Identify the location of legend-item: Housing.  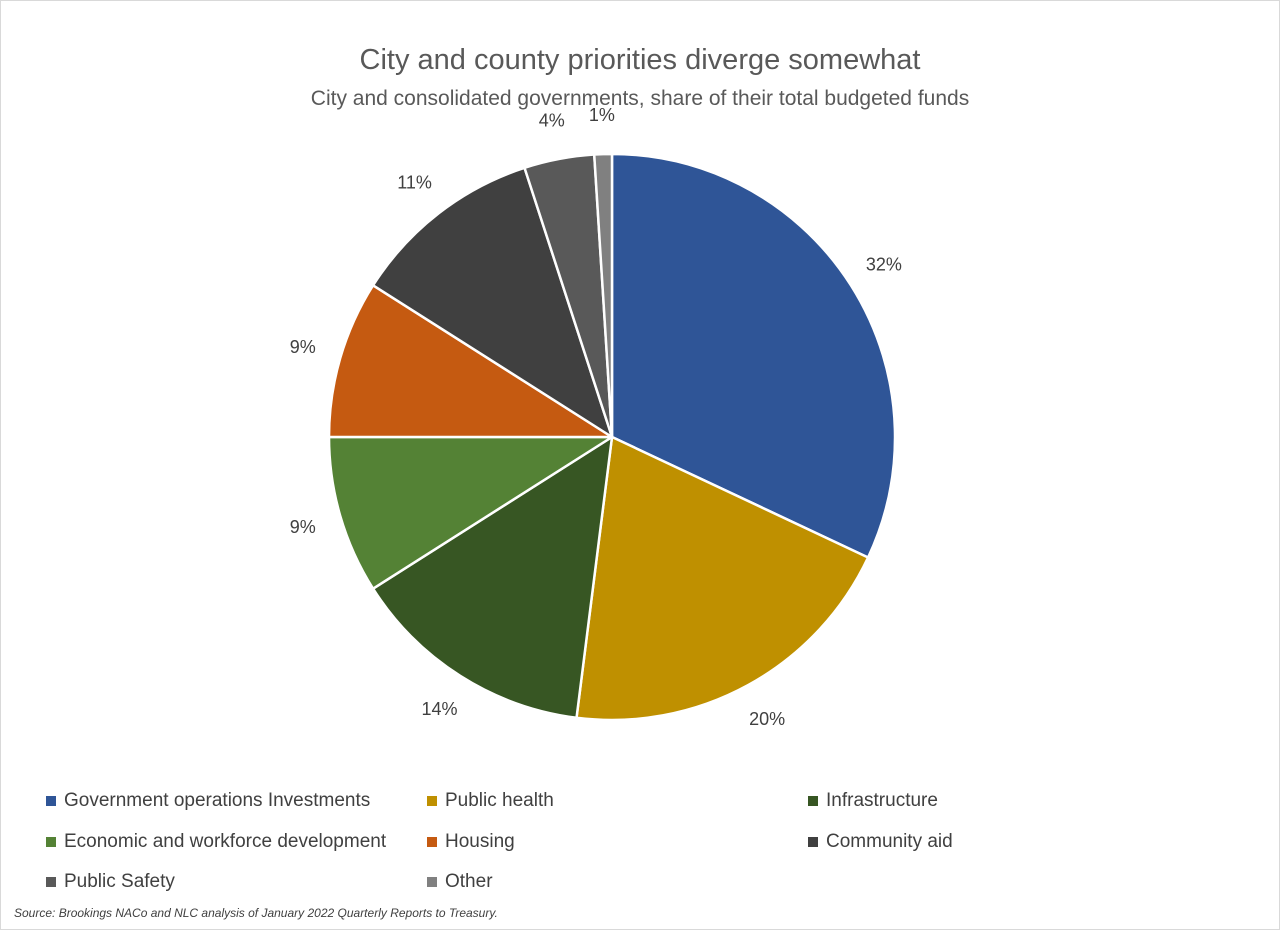
(471, 842).